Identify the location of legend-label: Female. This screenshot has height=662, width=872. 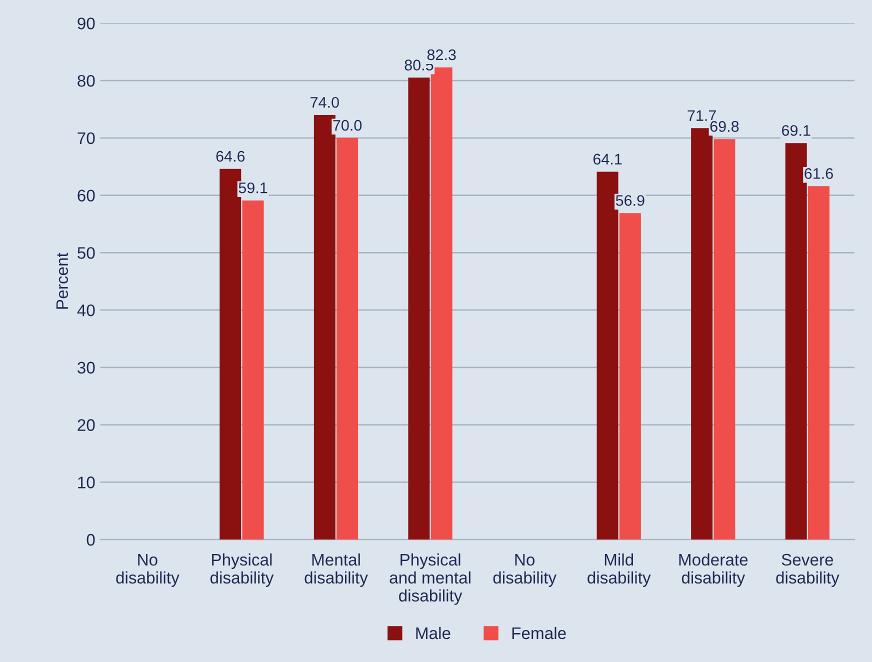
(539, 633).